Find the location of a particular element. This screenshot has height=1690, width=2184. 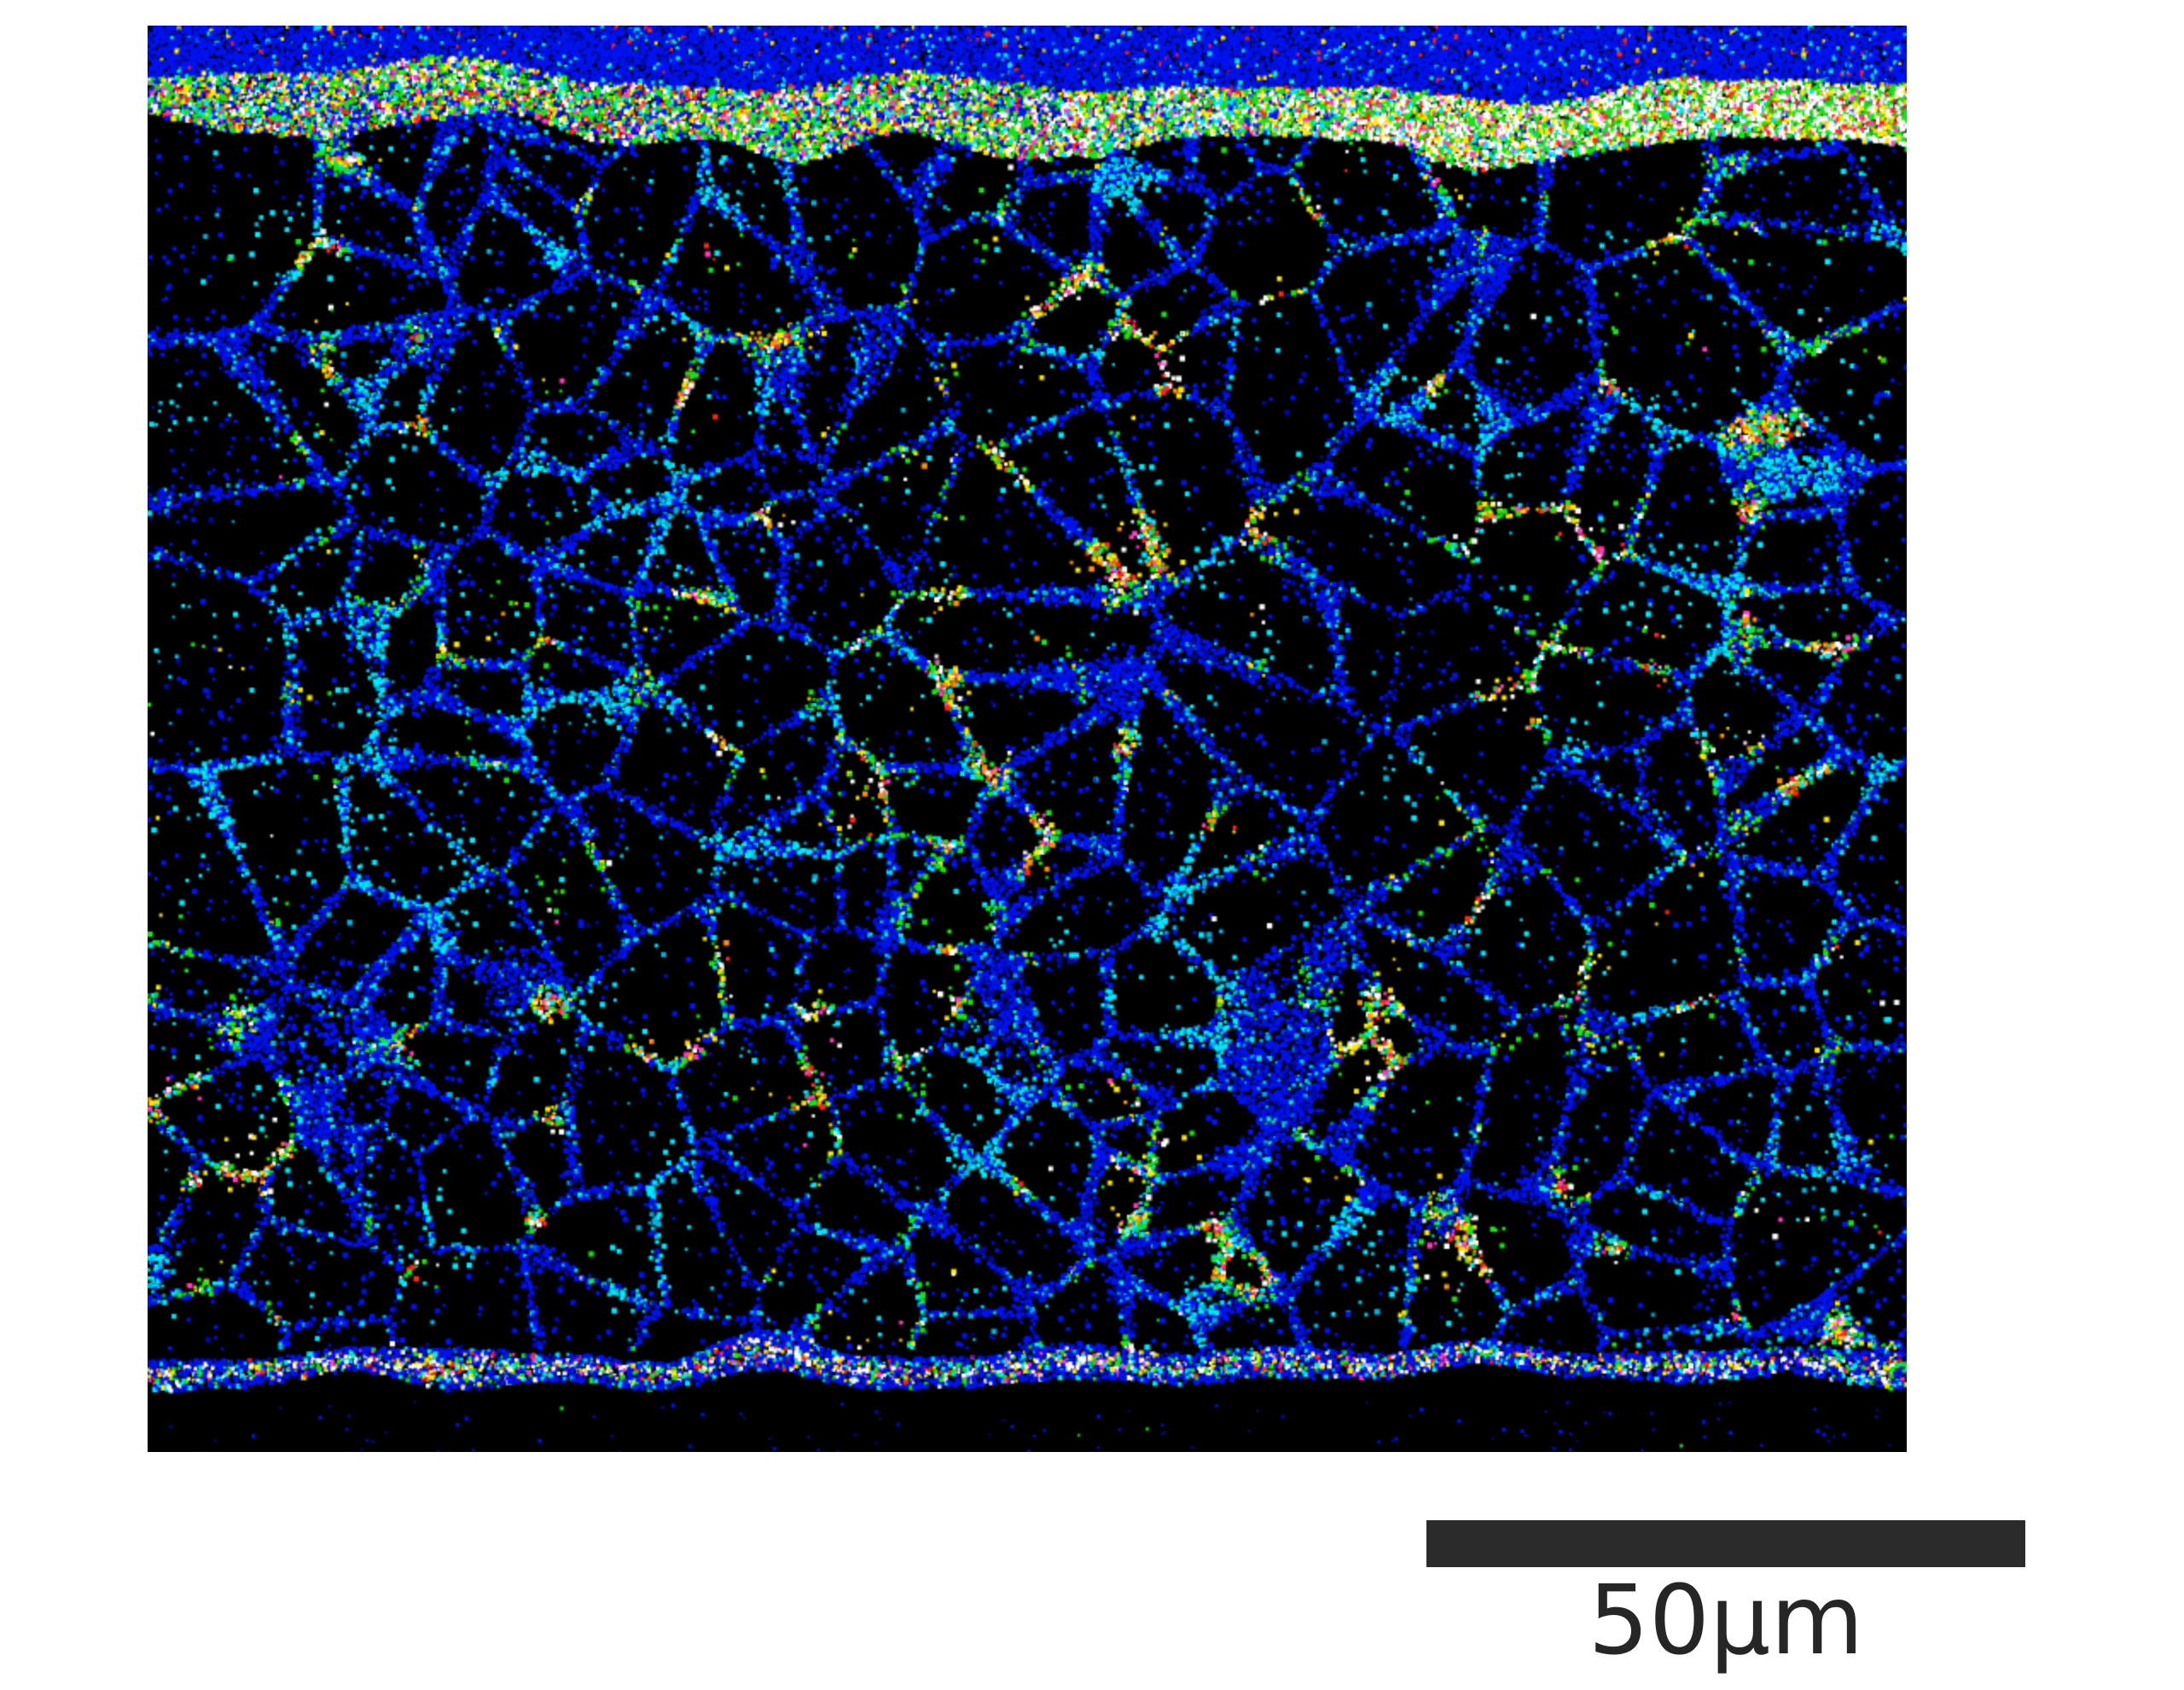

scale-bar-group: 50µm is located at coordinates (1726, 1596).